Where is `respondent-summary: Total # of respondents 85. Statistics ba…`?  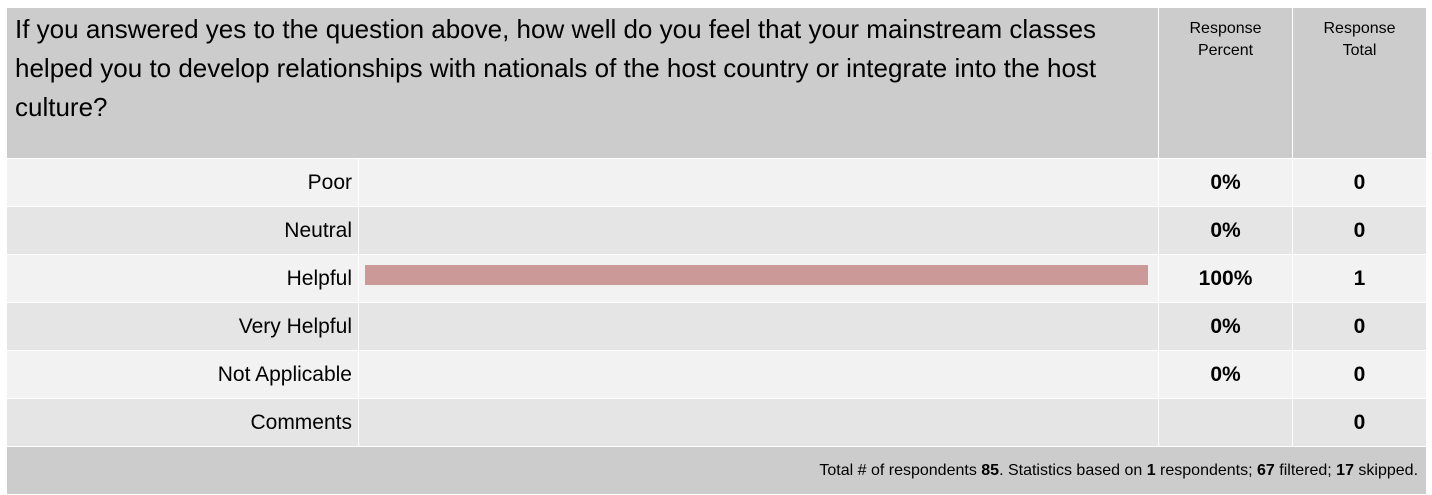
respondent-summary: Total # of respondents 85. Statistics ba… is located at coordinates (716, 470).